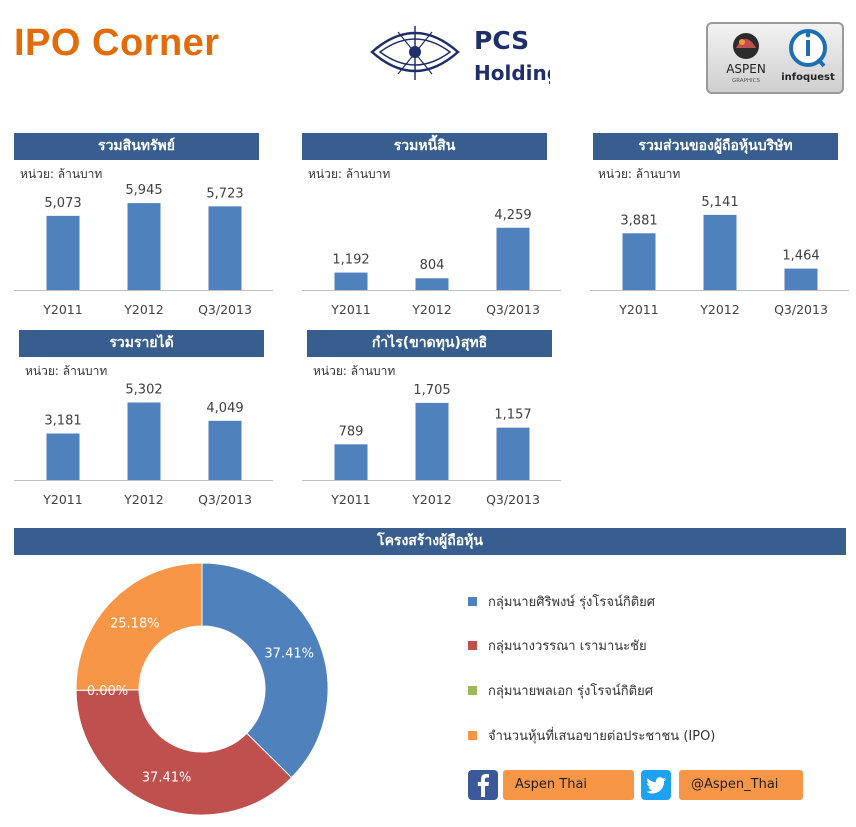 This screenshot has height=827, width=856. What do you see at coordinates (746, 81) in the screenshot?
I see `aspen-logo-subtext: GRAPHICS` at bounding box center [746, 81].